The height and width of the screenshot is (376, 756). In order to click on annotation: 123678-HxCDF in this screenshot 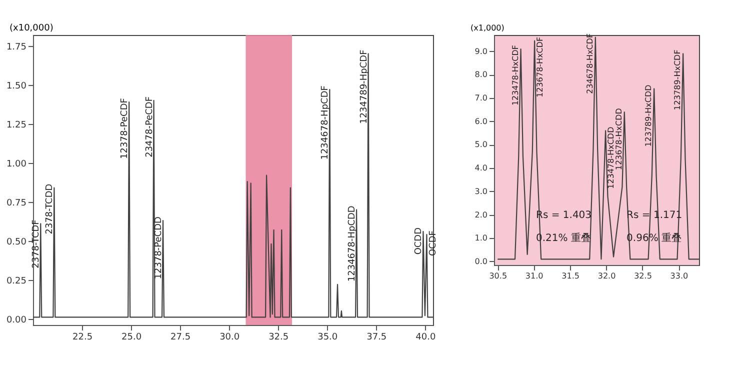, I will do `click(540, 67)`.